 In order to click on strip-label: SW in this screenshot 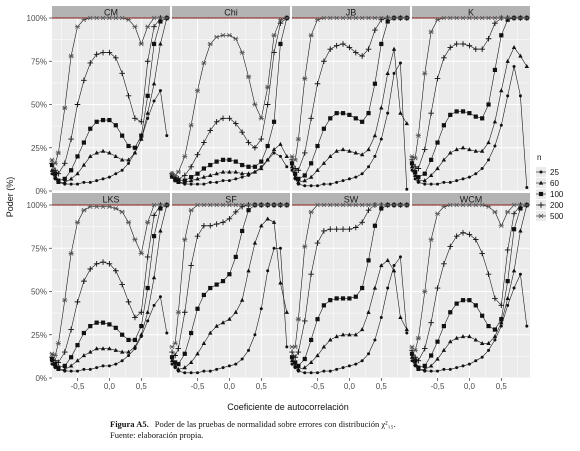, I will do `click(351, 200)`.